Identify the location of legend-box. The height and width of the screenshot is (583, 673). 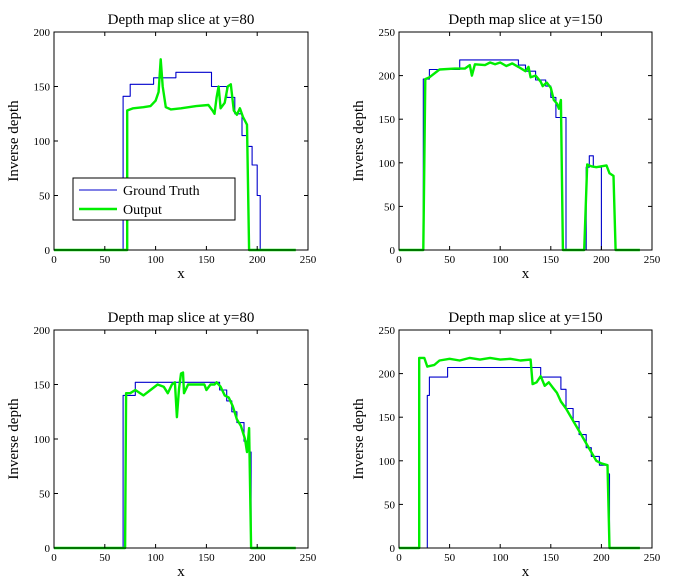
(154, 199).